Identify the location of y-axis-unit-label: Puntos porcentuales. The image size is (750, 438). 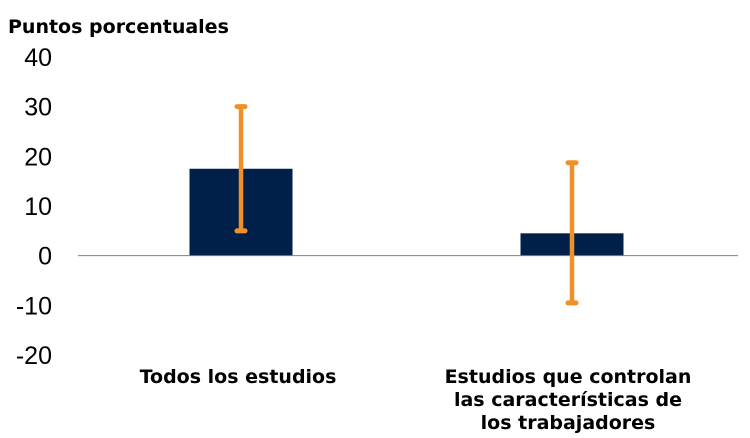
(118, 27).